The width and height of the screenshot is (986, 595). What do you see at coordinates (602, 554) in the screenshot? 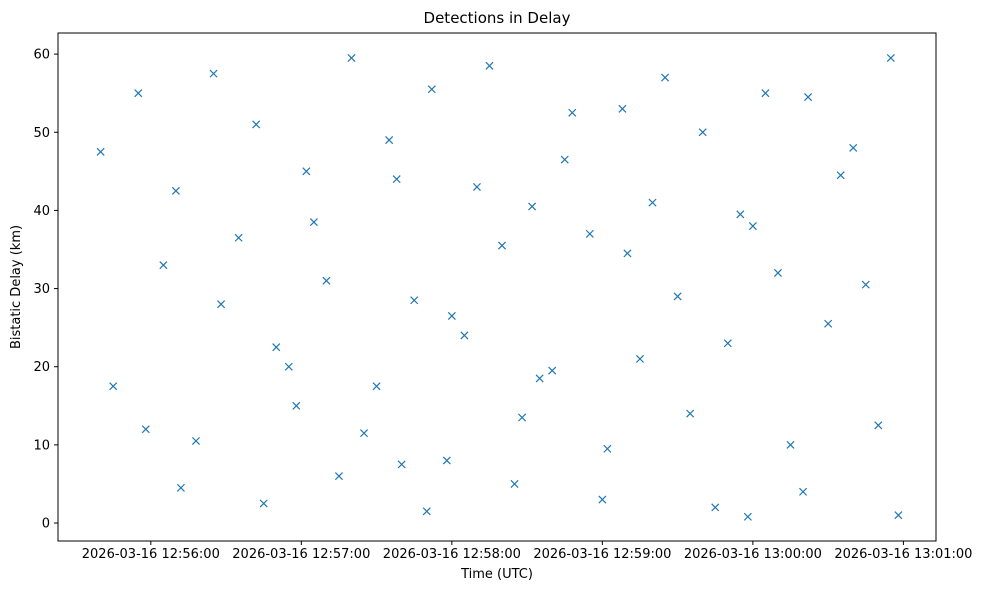
I see `x-tick-label: 2026-03-16 12:59:00` at bounding box center [602, 554].